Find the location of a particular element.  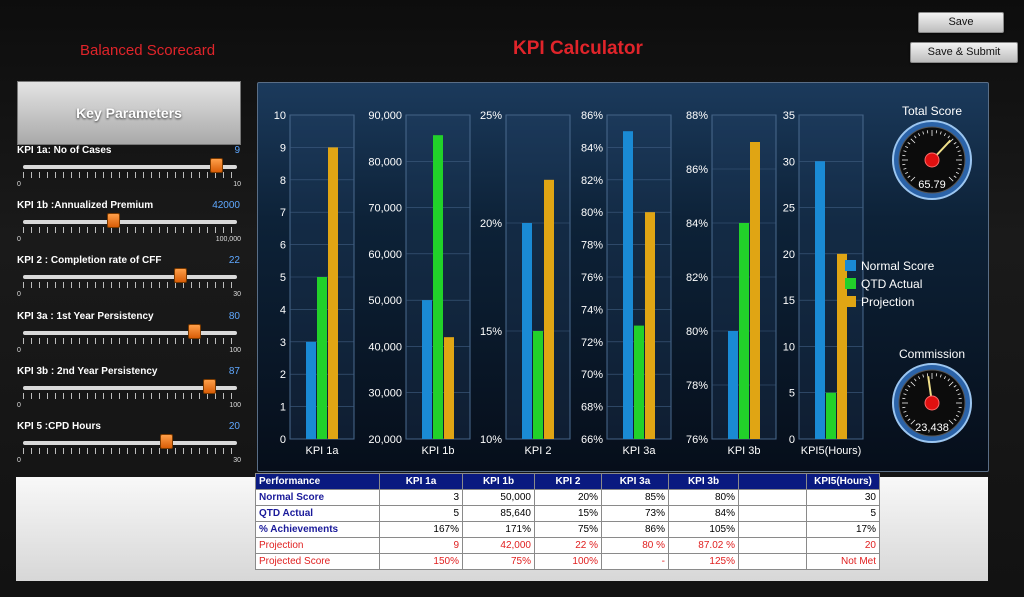

y-tick-label: 76% is located at coordinates (697, 440).